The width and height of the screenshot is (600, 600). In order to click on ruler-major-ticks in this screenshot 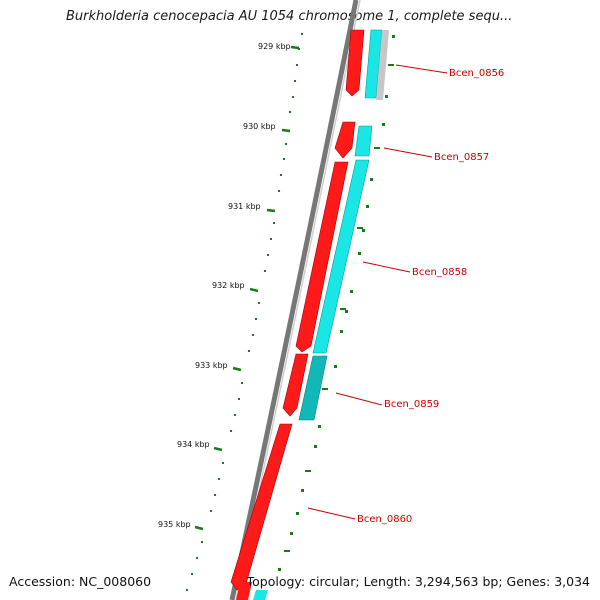, I will do `click(247, 288)`.